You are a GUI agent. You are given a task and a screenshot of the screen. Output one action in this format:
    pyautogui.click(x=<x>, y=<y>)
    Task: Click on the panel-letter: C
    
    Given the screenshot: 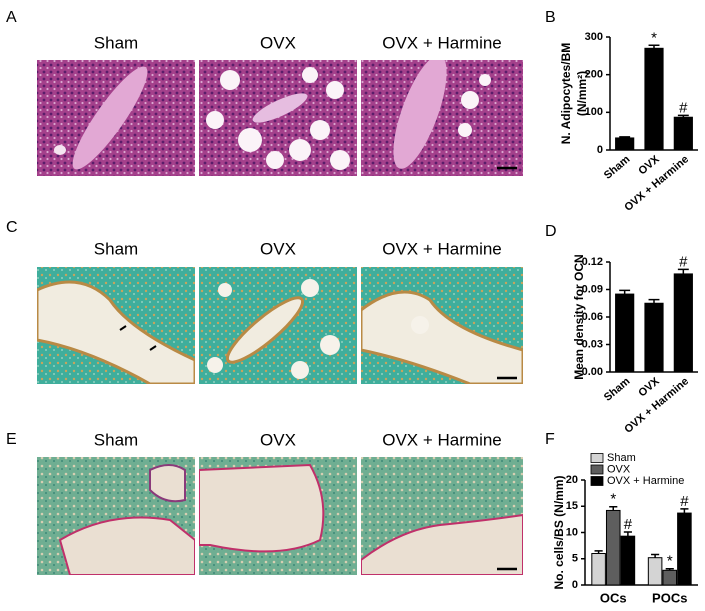 What is the action you would take?
    pyautogui.click(x=12, y=227)
    